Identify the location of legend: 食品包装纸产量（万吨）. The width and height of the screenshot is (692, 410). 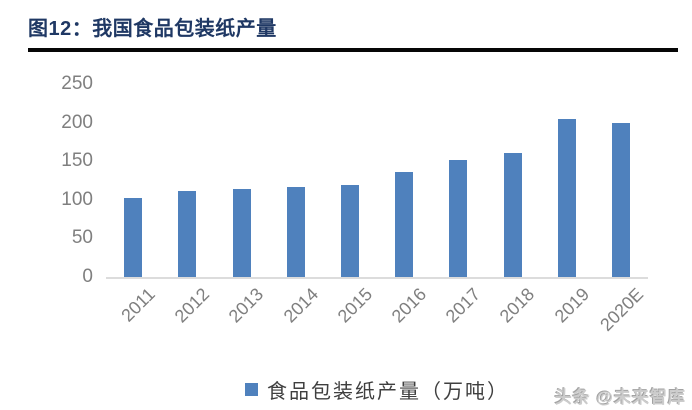
(377, 390).